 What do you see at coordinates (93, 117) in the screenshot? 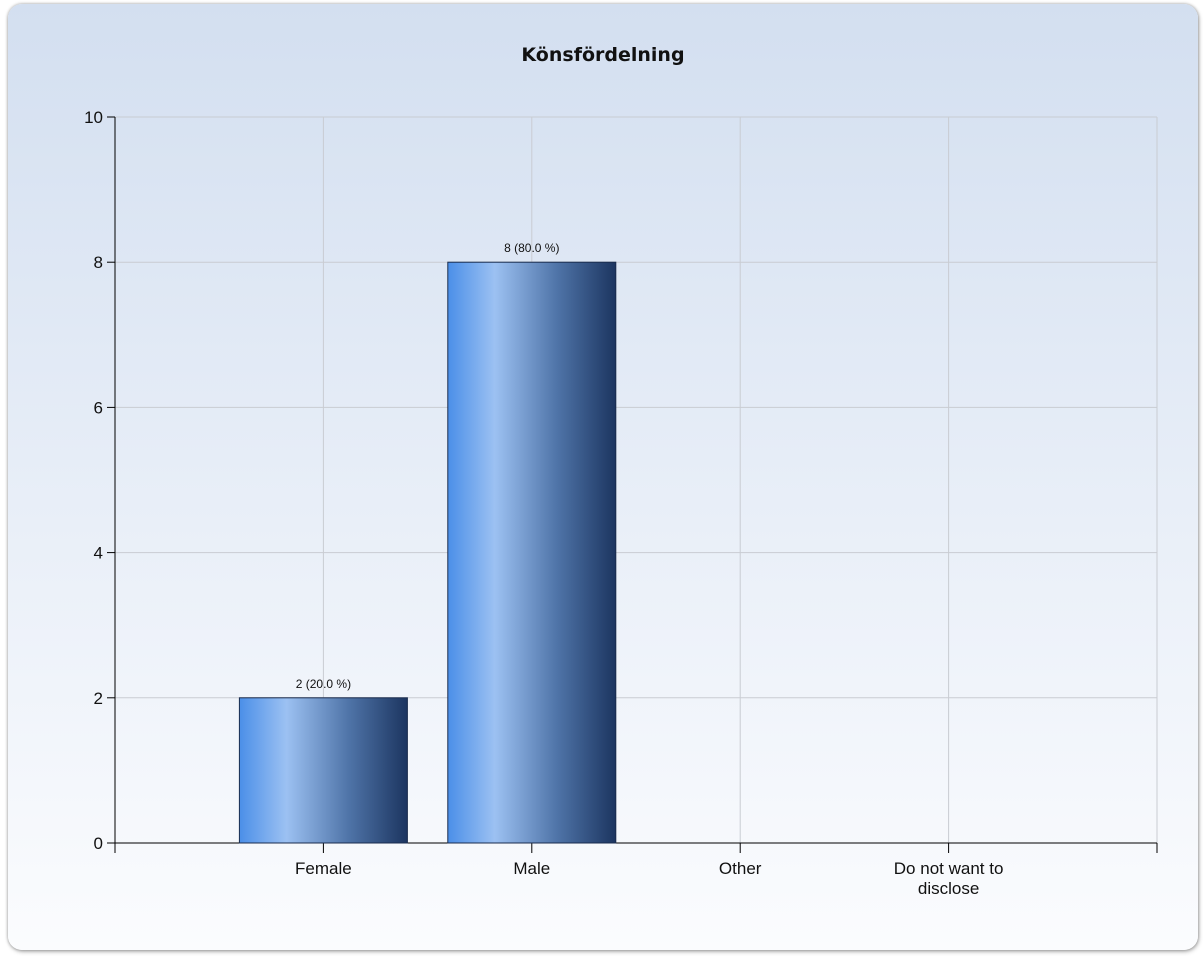
I see `y-tick-label: 10` at bounding box center [93, 117].